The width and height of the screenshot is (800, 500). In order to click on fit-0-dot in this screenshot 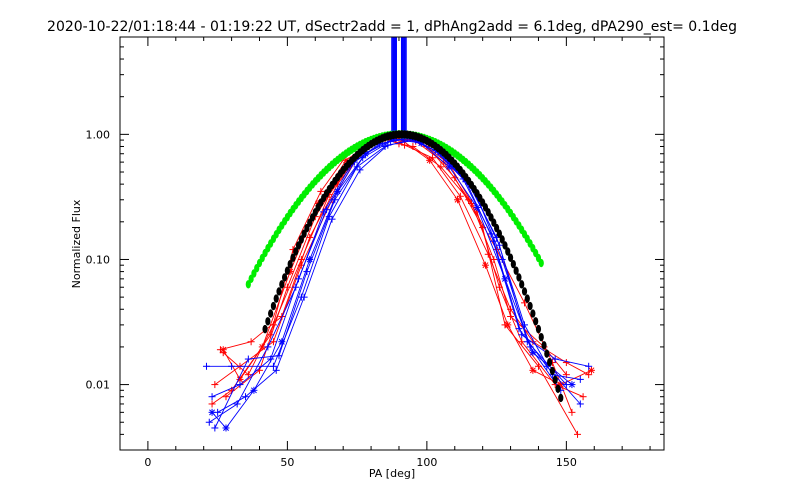, I will do `click(541, 263)`.